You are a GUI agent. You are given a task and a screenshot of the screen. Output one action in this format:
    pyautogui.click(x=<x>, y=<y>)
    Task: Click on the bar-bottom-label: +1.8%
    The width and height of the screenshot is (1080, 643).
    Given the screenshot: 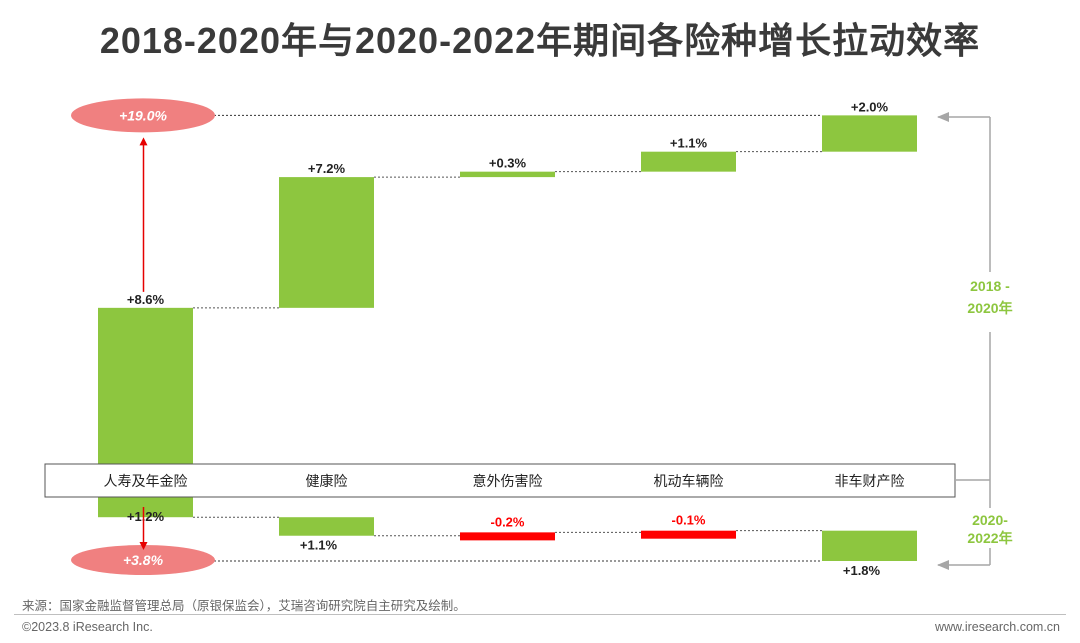 What is the action you would take?
    pyautogui.click(x=862, y=570)
    